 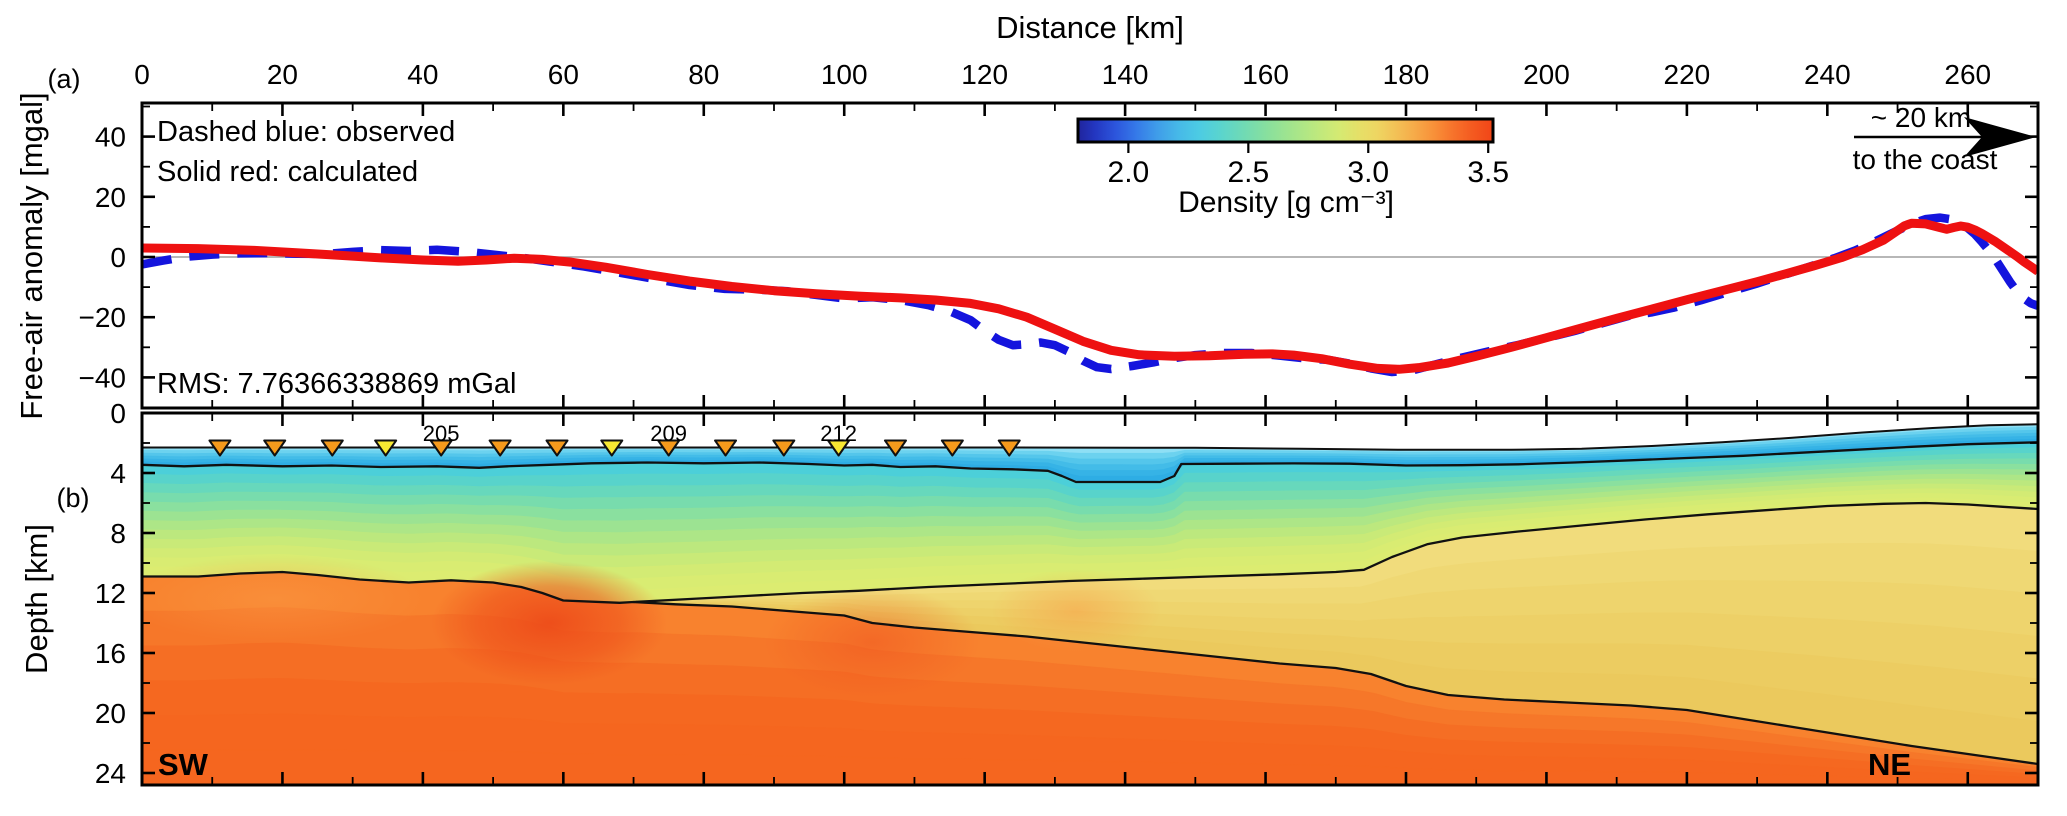 What do you see at coordinates (110, 593) in the screenshot?
I see `y-tick-label: 12` at bounding box center [110, 593].